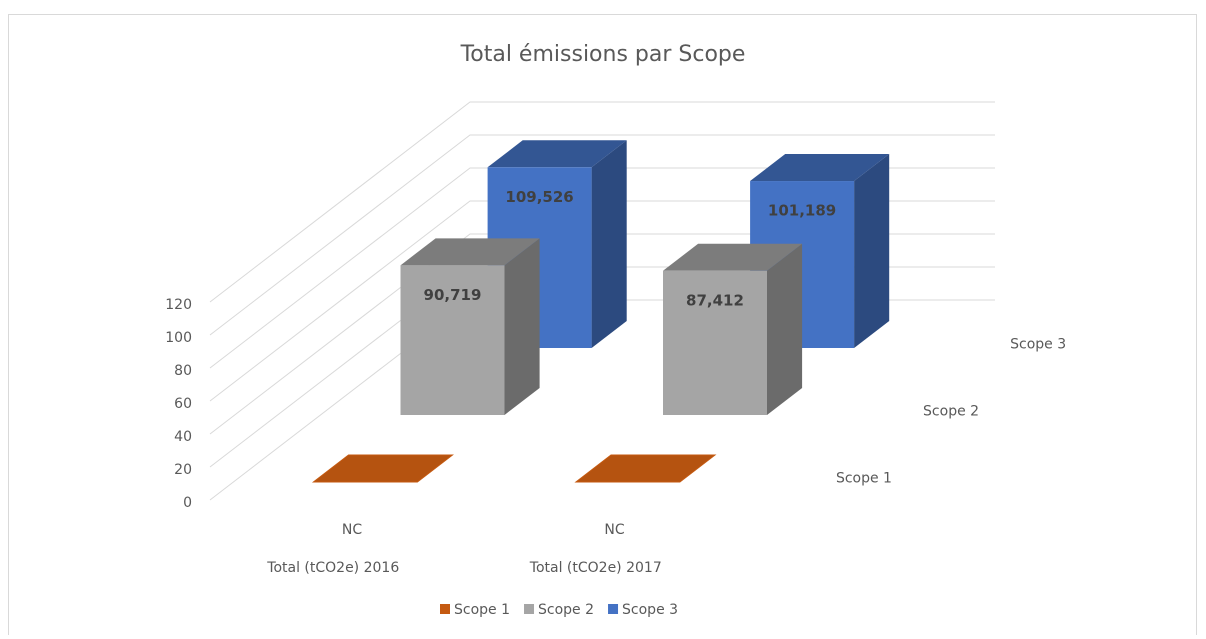  Describe the element at coordinates (715, 300) in the screenshot. I see `data-label: 87,412` at that location.